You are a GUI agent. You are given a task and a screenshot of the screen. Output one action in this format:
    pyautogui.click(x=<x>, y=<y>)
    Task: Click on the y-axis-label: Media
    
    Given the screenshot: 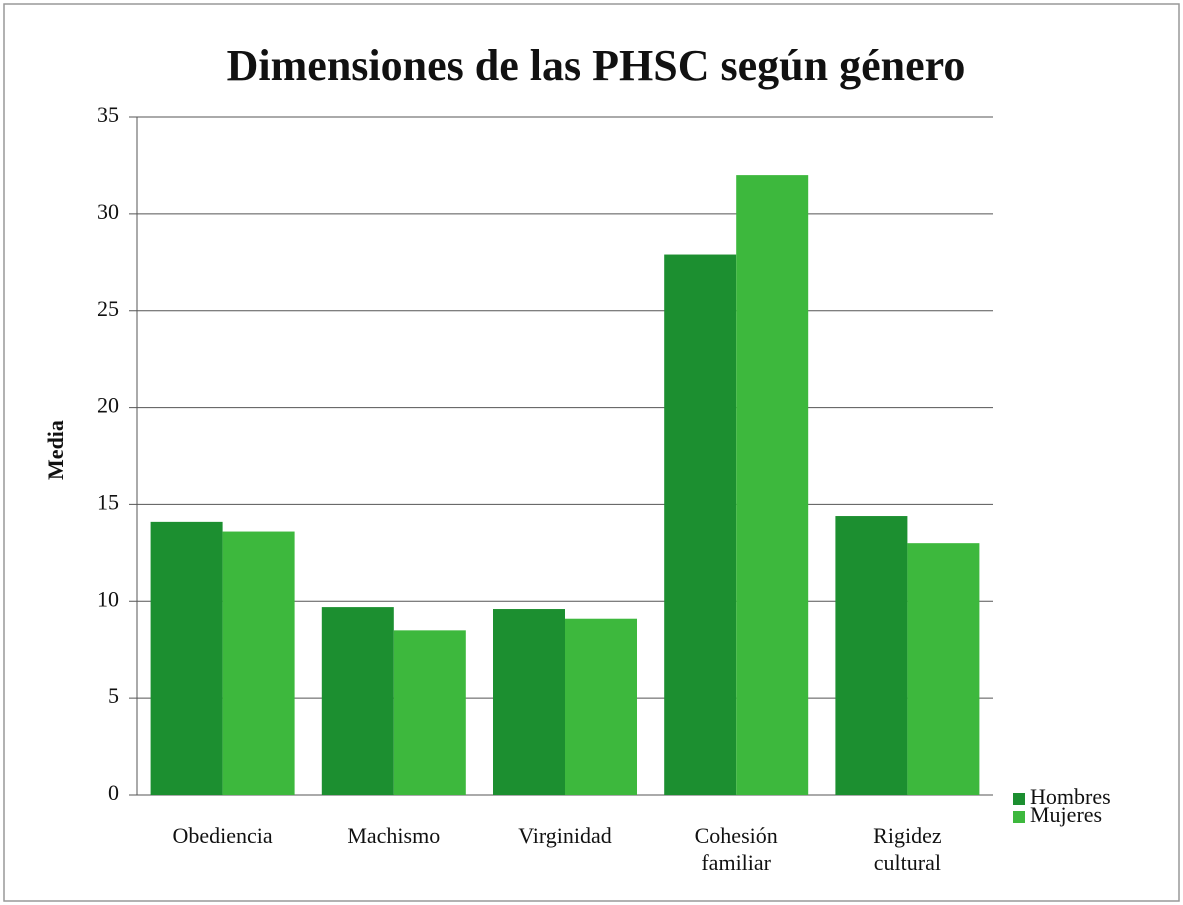 What is the action you would take?
    pyautogui.click(x=55, y=450)
    